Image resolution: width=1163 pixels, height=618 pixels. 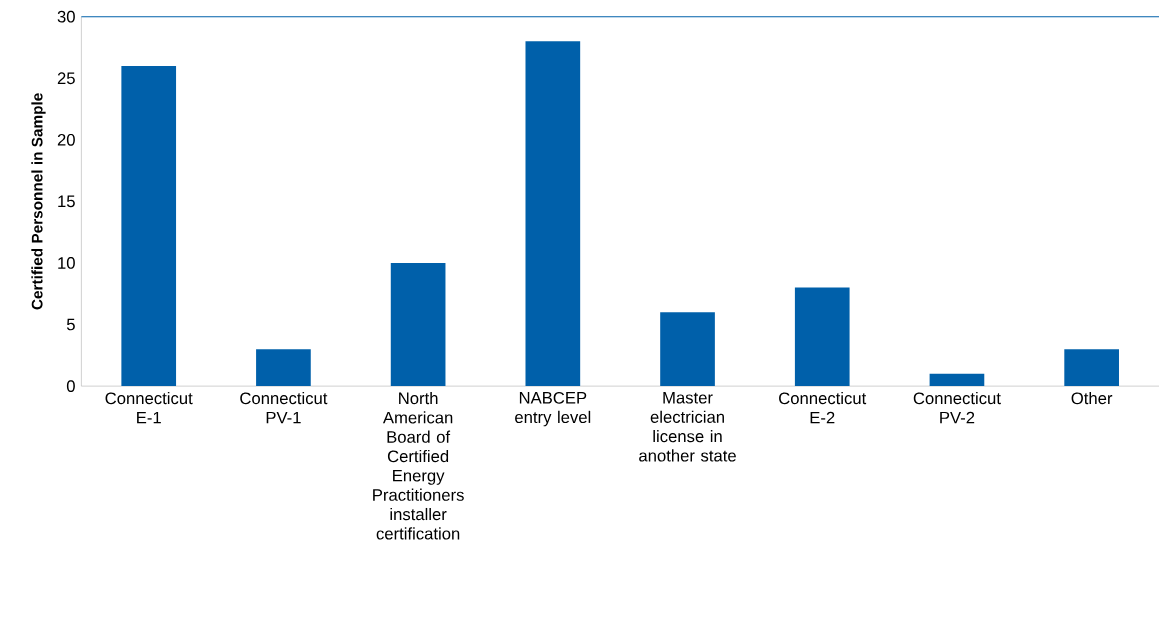 What do you see at coordinates (284, 407) in the screenshot?
I see `x-tick-label: Connecticut PV-1` at bounding box center [284, 407].